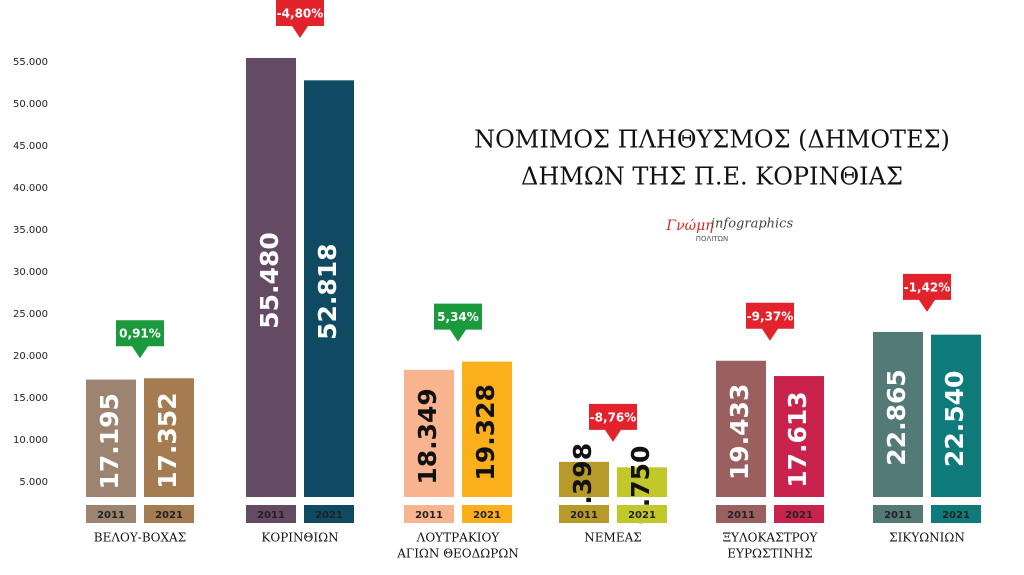 Image resolution: width=1024 pixels, height=575 pixels. Describe the element at coordinates (612, 538) in the screenshot. I see `x-tick-label: ΝΕΜΕΑΣ` at that location.